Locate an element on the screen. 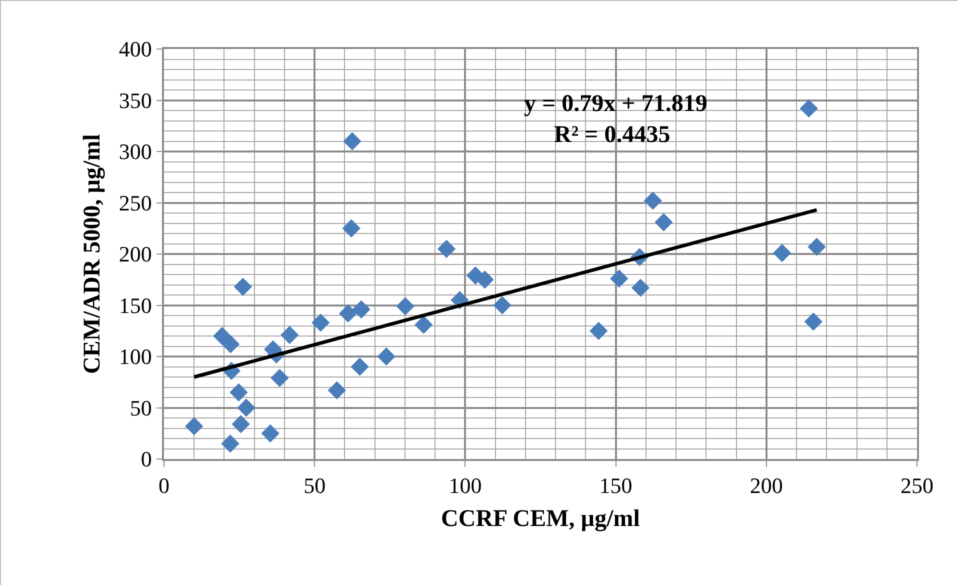  x-tick-label: 250 is located at coordinates (917, 485).